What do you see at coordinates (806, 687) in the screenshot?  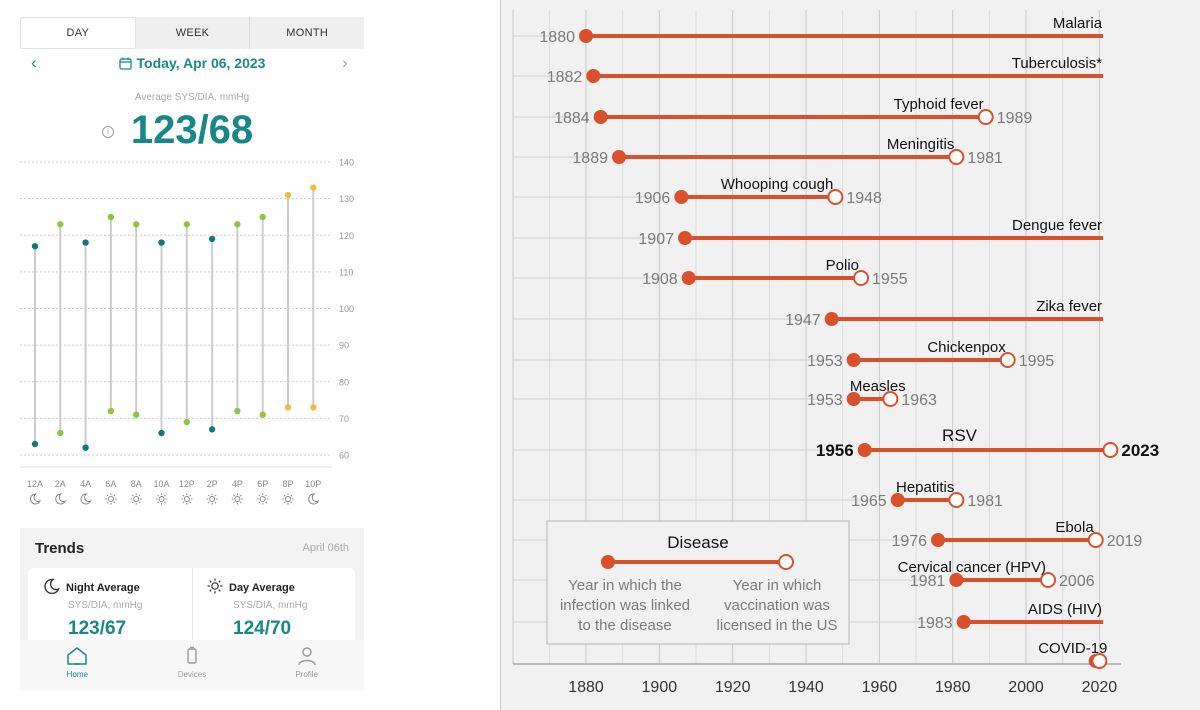 I see `x-tick-label: 1940` at bounding box center [806, 687].